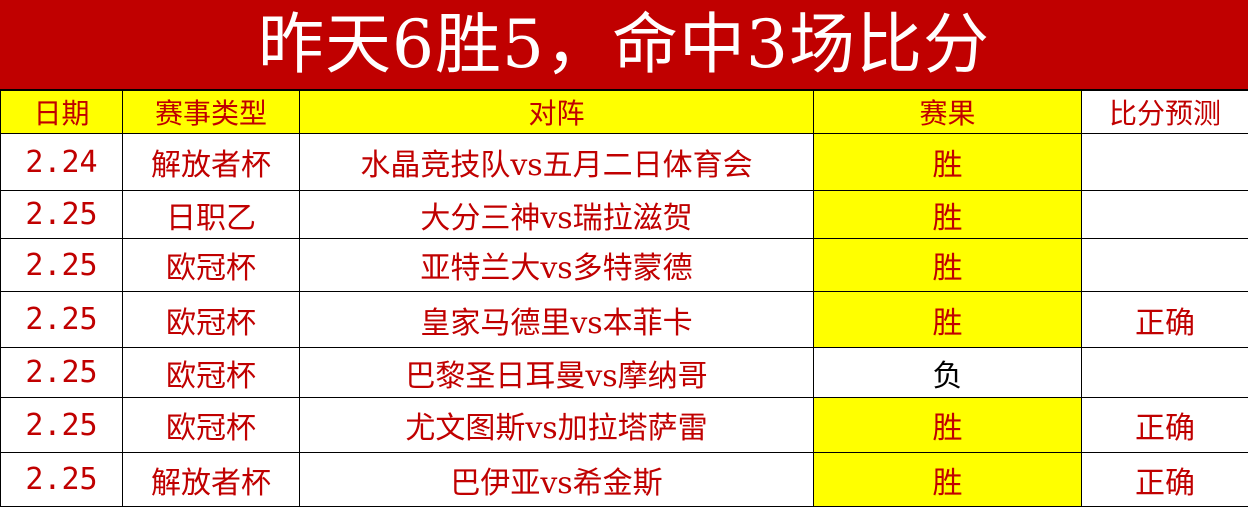 The height and width of the screenshot is (507, 1248). What do you see at coordinates (557, 265) in the screenshot?
I see `match-cell: 亚特兰大vs多特蒙德` at bounding box center [557, 265].